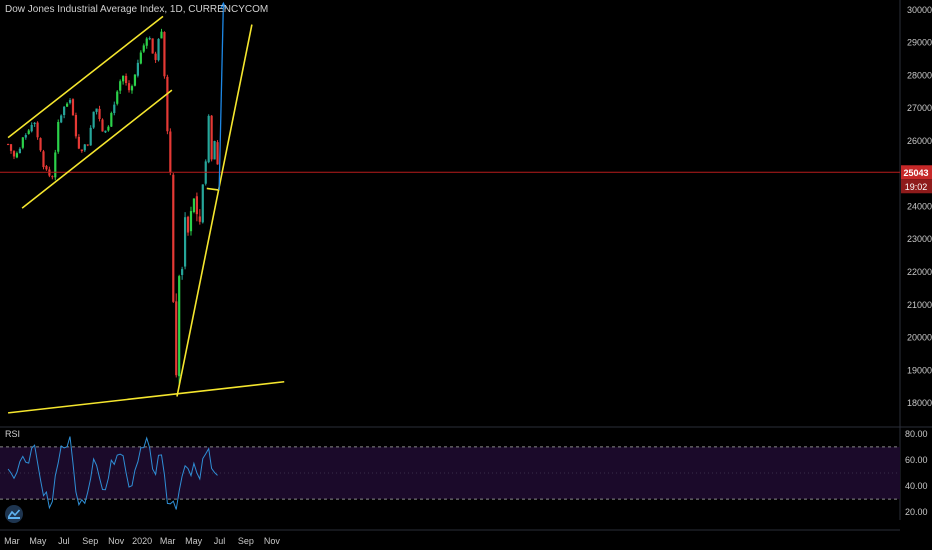 This screenshot has width=932, height=550. Describe the element at coordinates (916, 486) in the screenshot. I see `rsi-tick-label: 40.00` at that location.